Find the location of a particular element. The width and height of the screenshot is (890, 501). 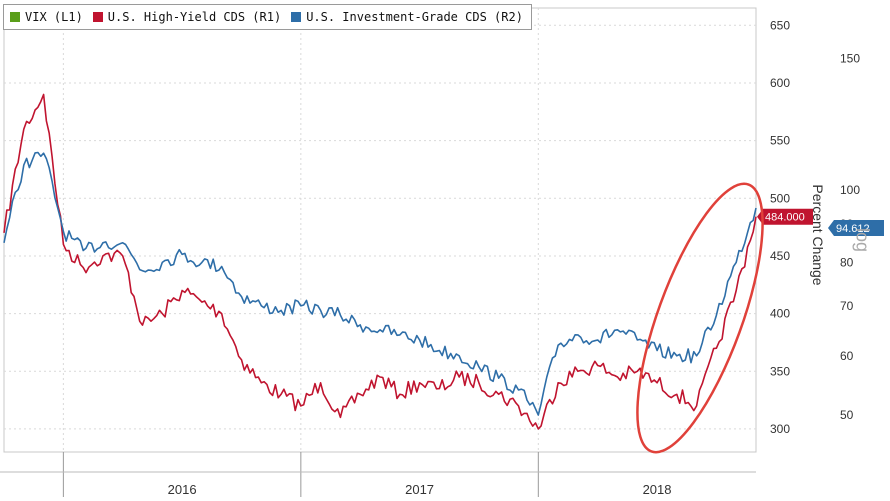

r2-tick-label: 150 is located at coordinates (850, 58).